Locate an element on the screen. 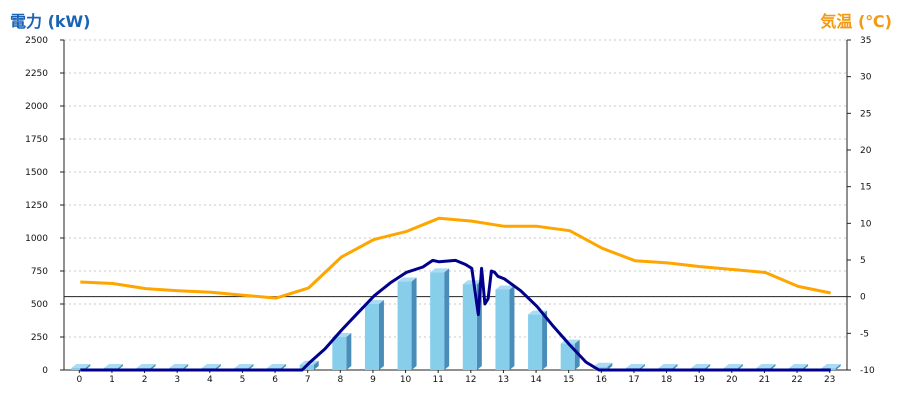 The image size is (900, 404). left-axis-tick-label: 1750 is located at coordinates (36, 140).